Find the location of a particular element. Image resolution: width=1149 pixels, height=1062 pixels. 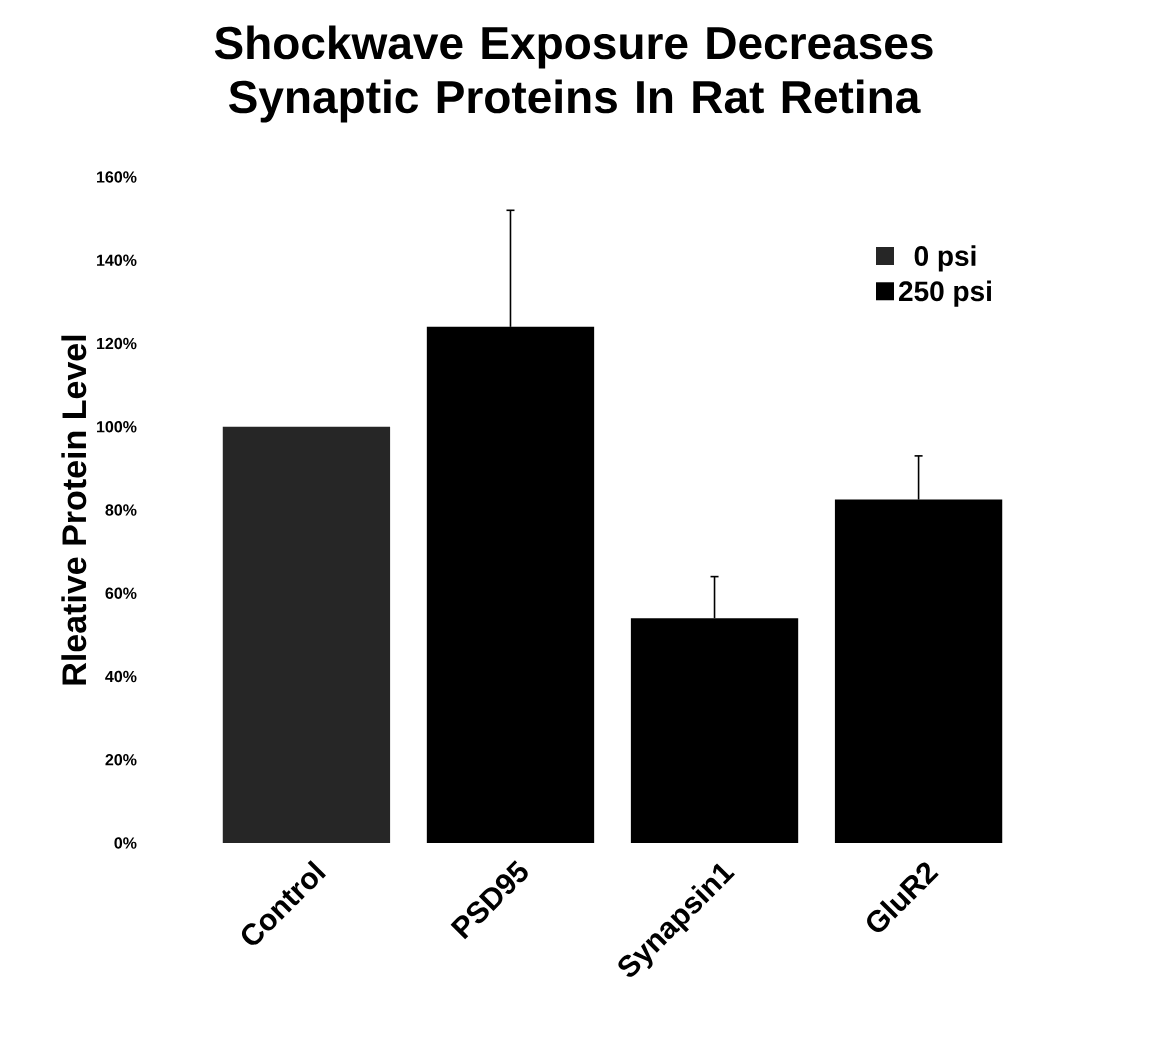

bar is located at coordinates (306, 634).